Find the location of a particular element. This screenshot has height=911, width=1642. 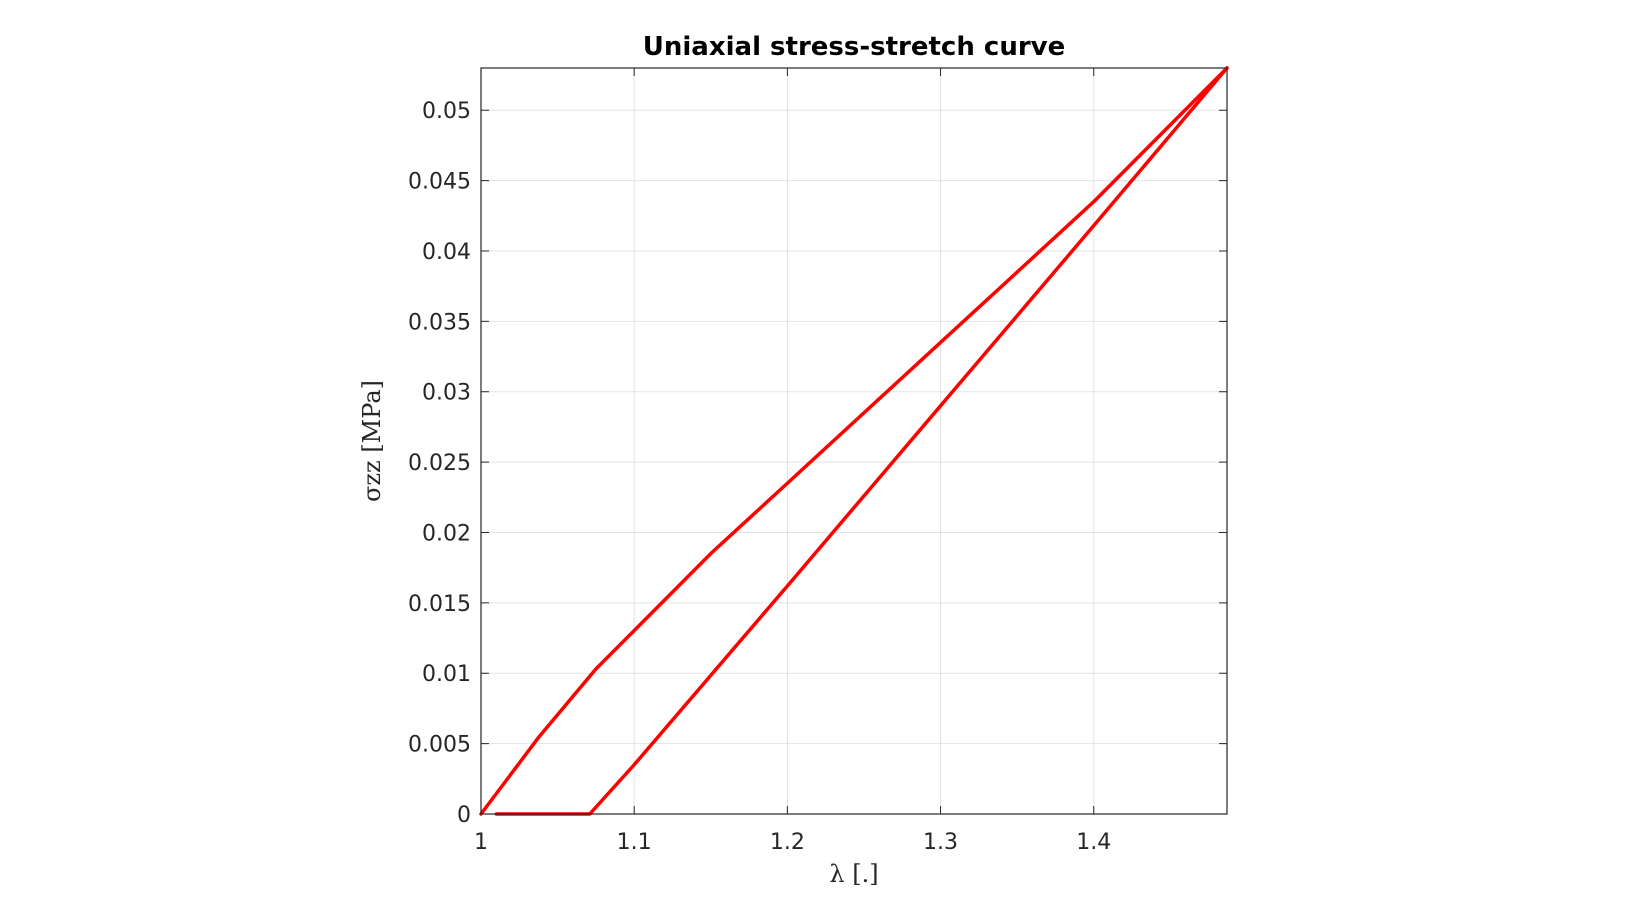

x-tick-label: 1.1 is located at coordinates (634, 842).